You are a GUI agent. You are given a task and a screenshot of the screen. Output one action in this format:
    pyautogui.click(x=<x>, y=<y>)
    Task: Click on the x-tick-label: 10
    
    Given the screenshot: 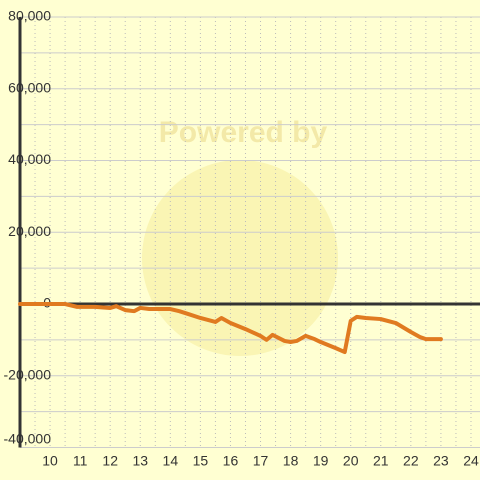 What is the action you would take?
    pyautogui.click(x=50, y=461)
    